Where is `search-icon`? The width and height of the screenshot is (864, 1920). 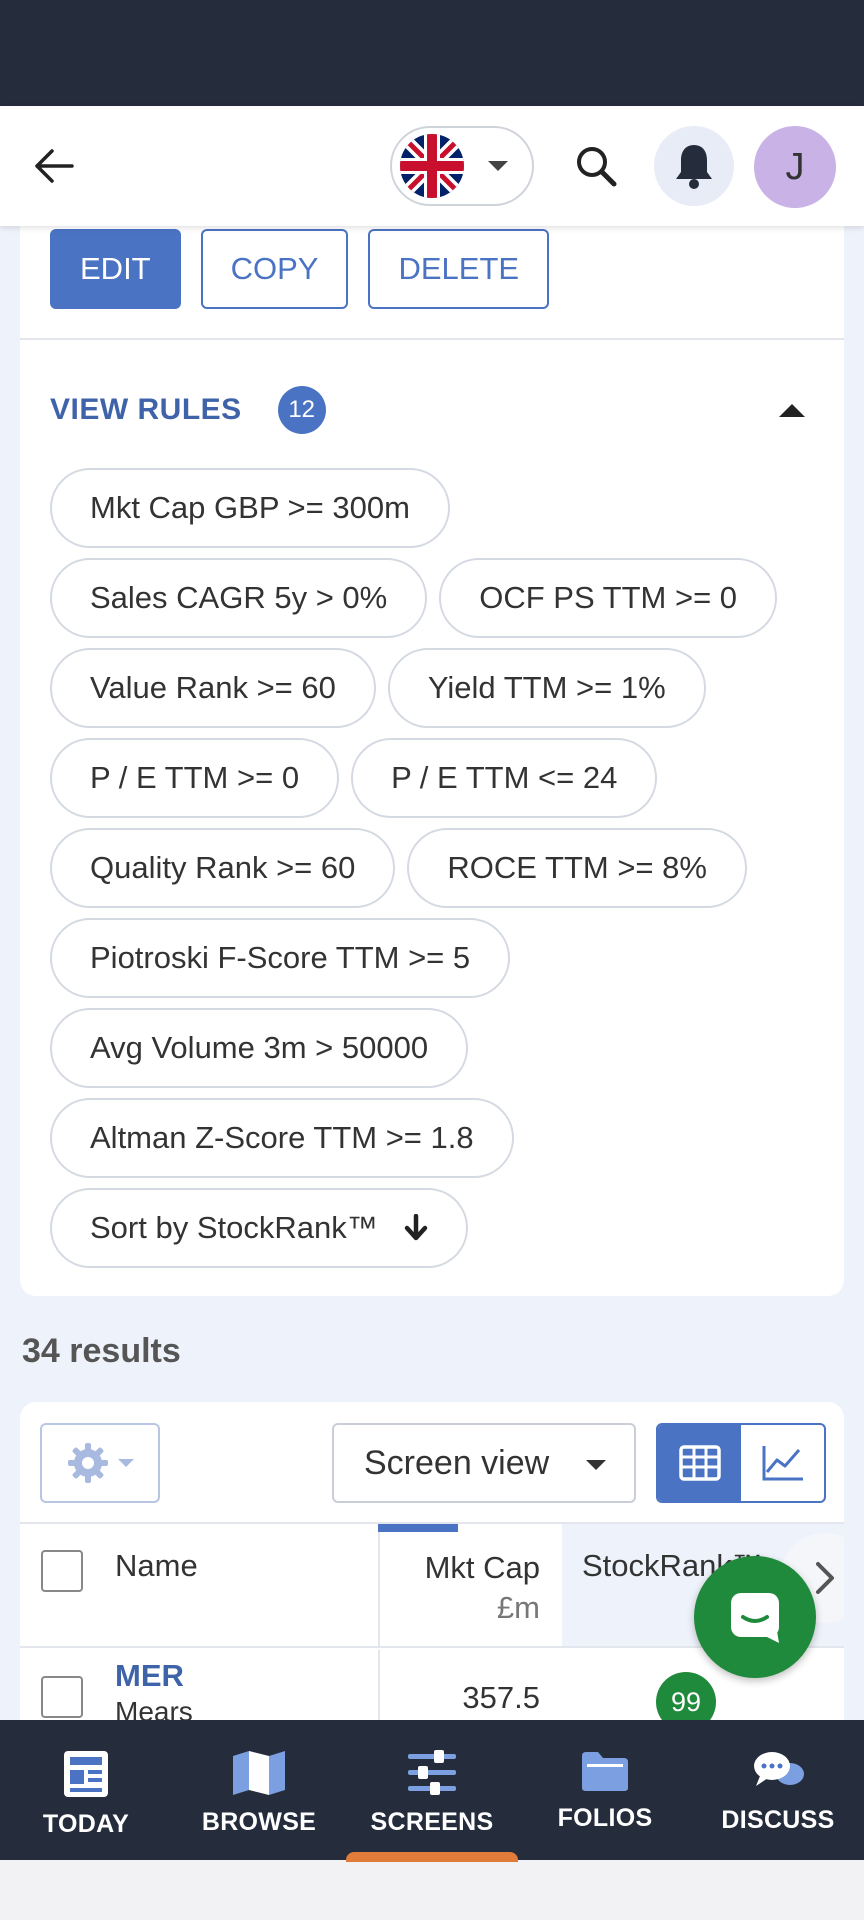
search-icon is located at coordinates (597, 167).